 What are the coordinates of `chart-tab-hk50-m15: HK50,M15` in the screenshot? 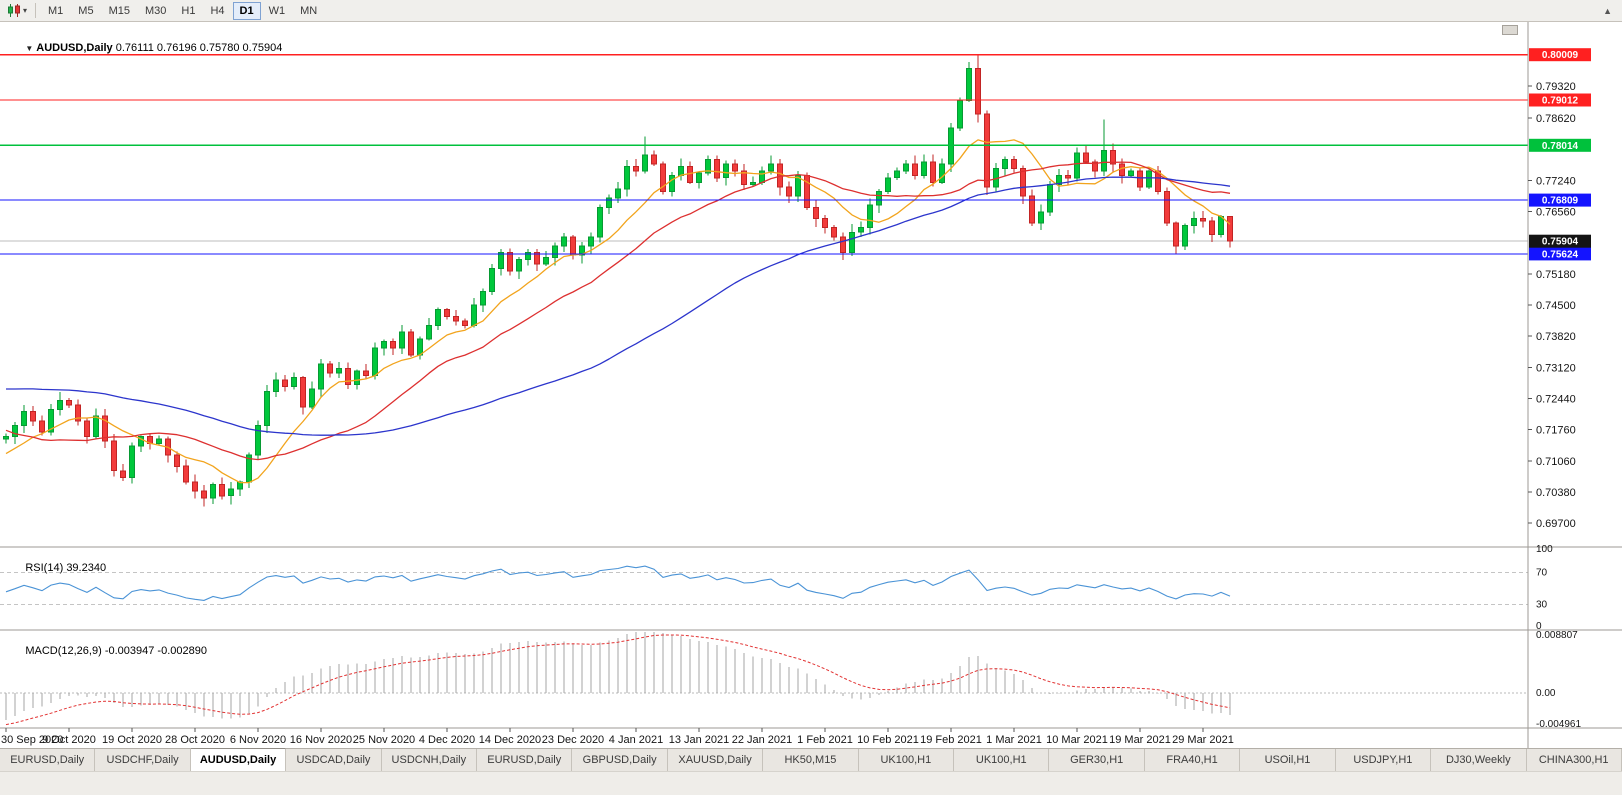 It's located at (811, 760).